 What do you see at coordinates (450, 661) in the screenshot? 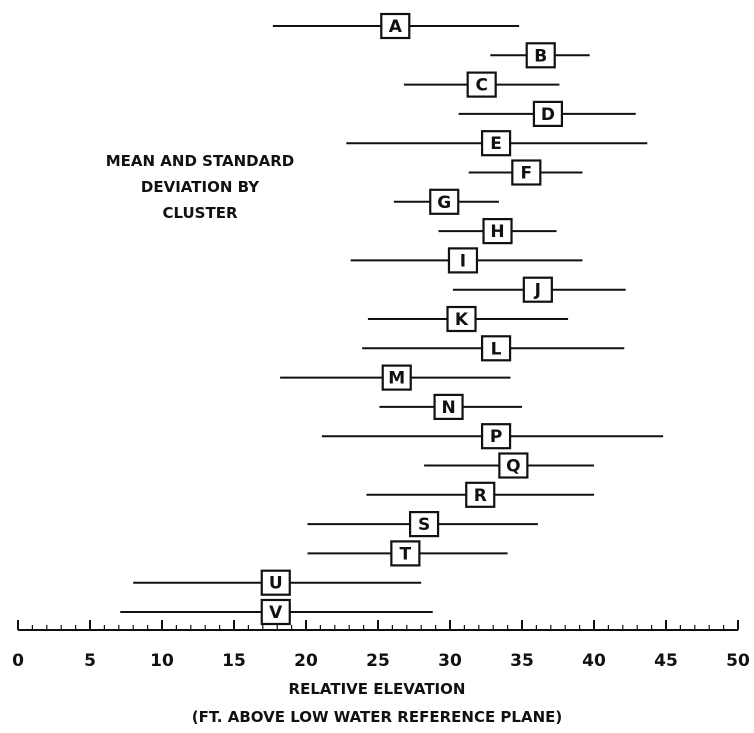
I see `x-tick-label: 30` at bounding box center [450, 661].